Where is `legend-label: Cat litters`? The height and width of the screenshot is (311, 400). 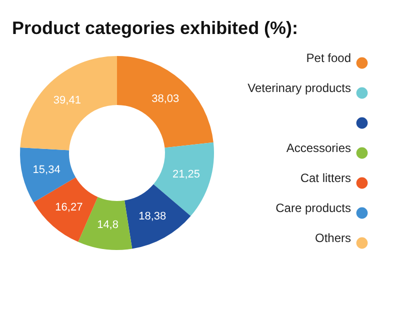
legend-label: Cat litters is located at coordinates (325, 178).